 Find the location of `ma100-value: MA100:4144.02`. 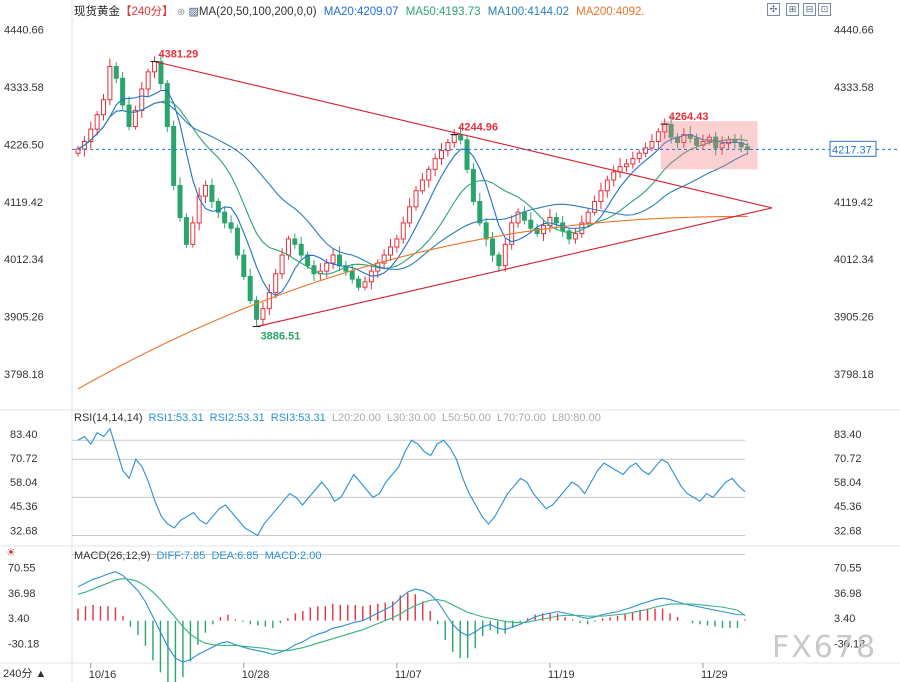

ma100-value: MA100:4144.02 is located at coordinates (528, 12).